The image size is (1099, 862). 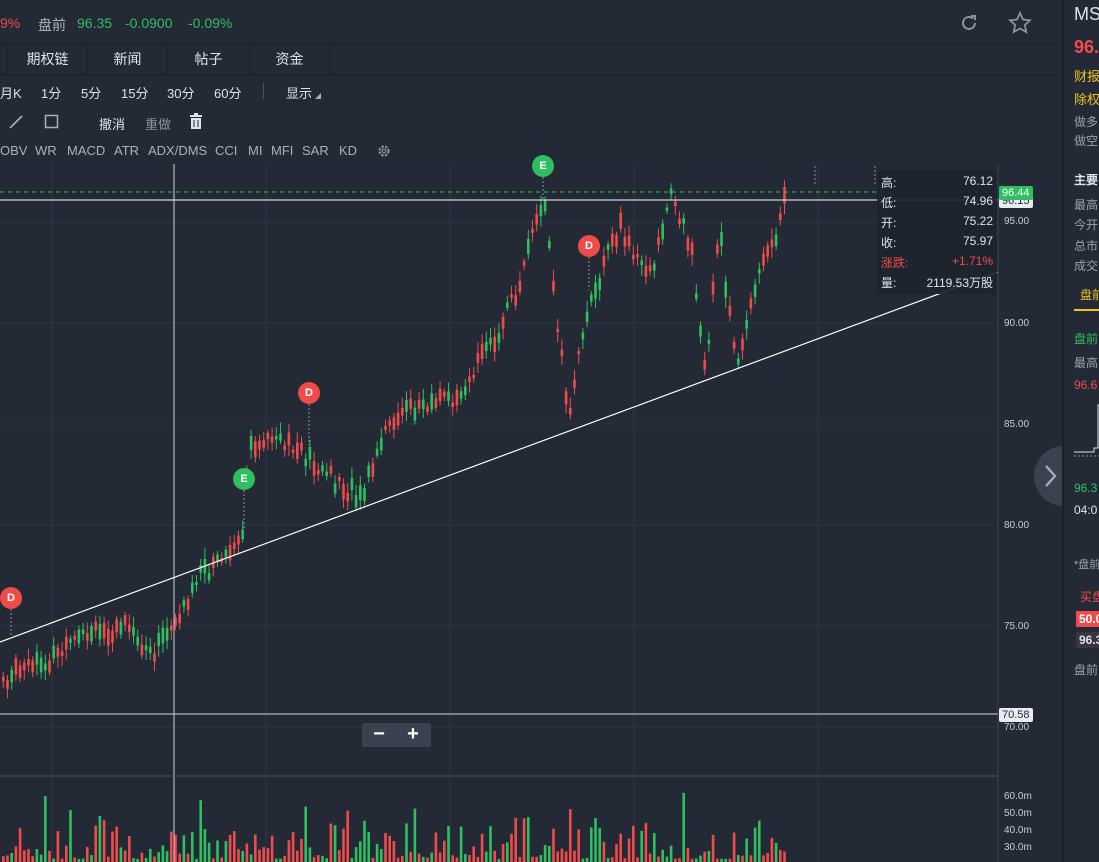 I want to click on zoom-in-button: +, so click(x=413, y=734).